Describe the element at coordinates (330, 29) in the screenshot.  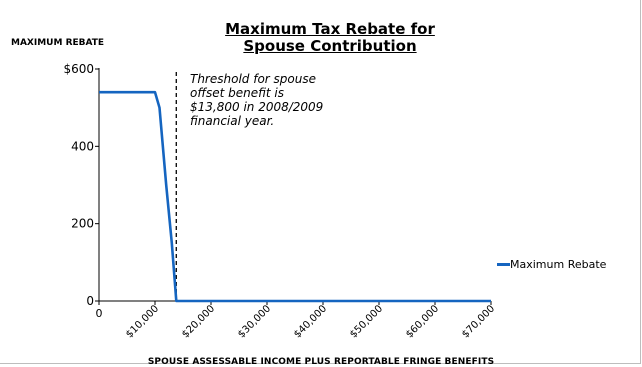
I see `chart-title-line-1: Maximum Tax Rebate for` at that location.